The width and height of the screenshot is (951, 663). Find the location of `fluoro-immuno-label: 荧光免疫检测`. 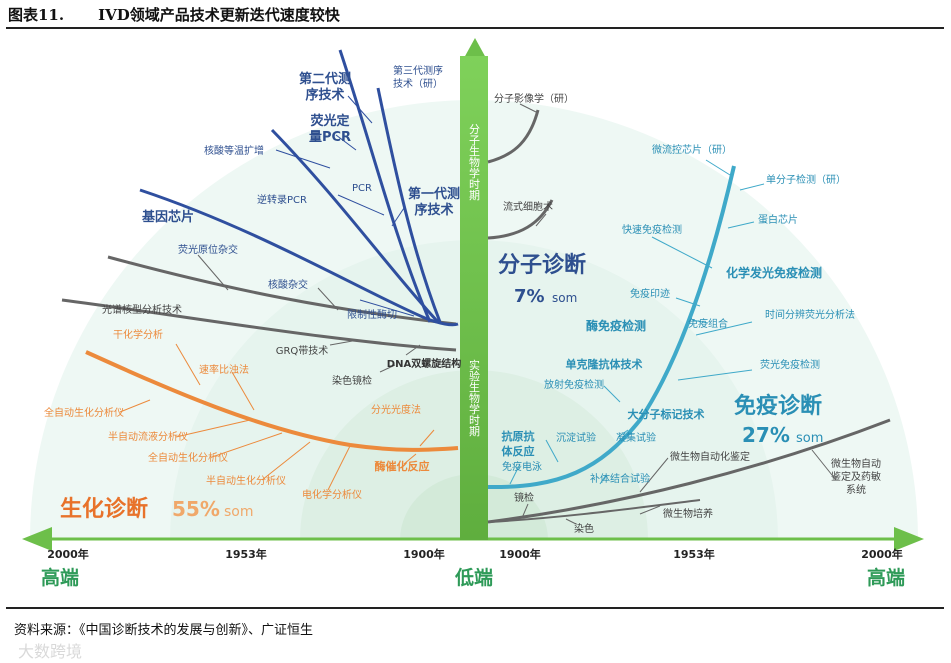

fluoro-immuno-label: 荧光免疫检测 is located at coordinates (790, 364).